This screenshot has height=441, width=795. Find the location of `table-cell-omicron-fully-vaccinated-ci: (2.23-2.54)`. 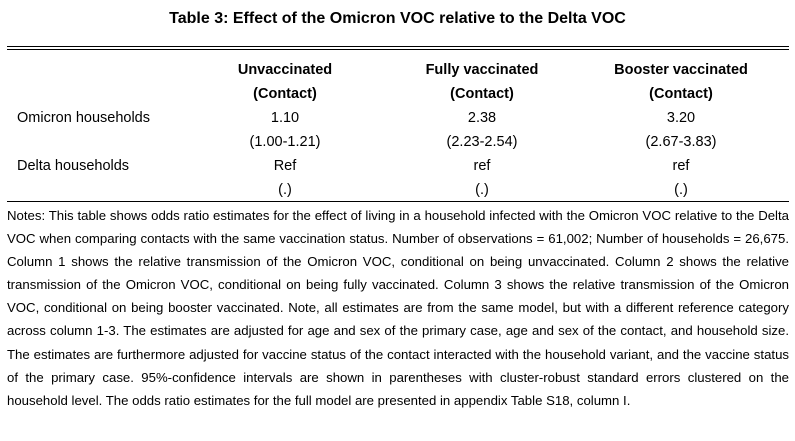

table-cell-omicron-fully-vaccinated-ci: (2.23-2.54) is located at coordinates (482, 142).